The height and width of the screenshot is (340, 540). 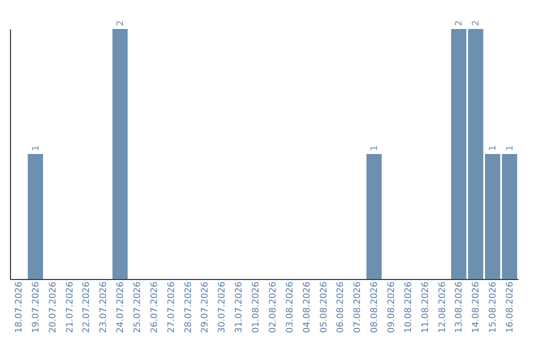 I want to click on x-tick-label: 07.08.2026, so click(x=358, y=307).